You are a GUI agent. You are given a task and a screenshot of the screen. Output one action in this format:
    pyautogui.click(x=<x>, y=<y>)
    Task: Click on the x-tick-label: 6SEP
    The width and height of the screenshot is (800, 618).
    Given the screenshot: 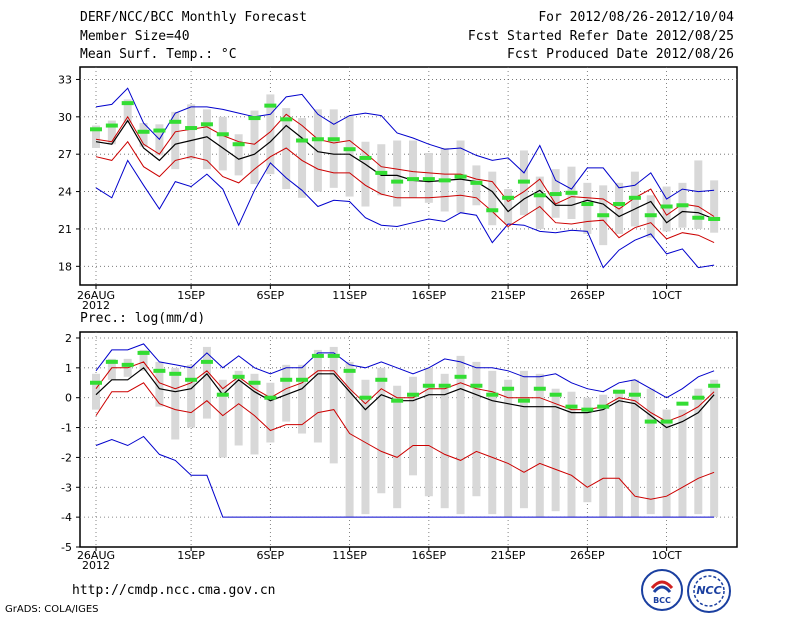 What is the action you would take?
    pyautogui.click(x=271, y=555)
    